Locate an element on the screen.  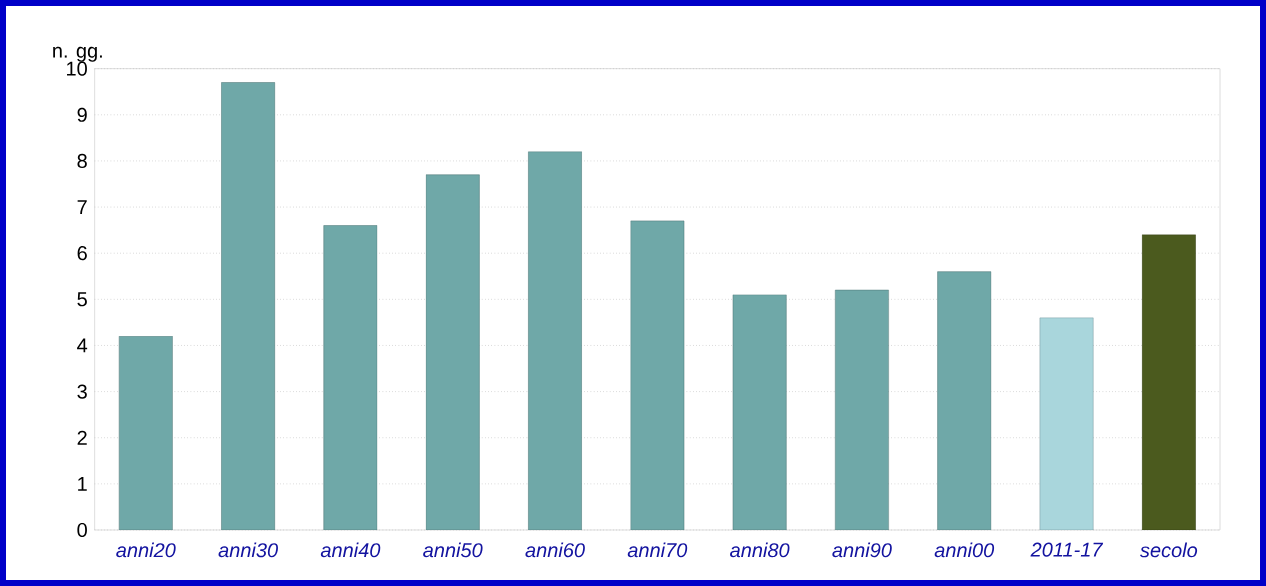
x-tick-label: anni60 is located at coordinates (555, 550).